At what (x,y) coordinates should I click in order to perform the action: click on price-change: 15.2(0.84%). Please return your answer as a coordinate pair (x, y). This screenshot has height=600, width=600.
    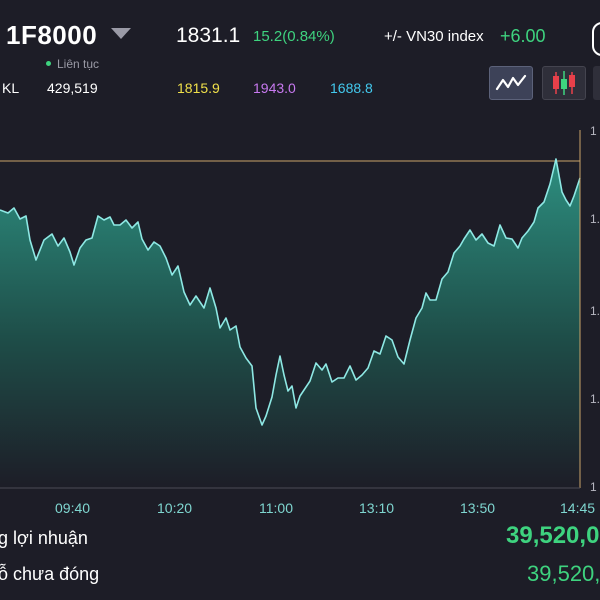
    Looking at the image, I should click on (294, 36).